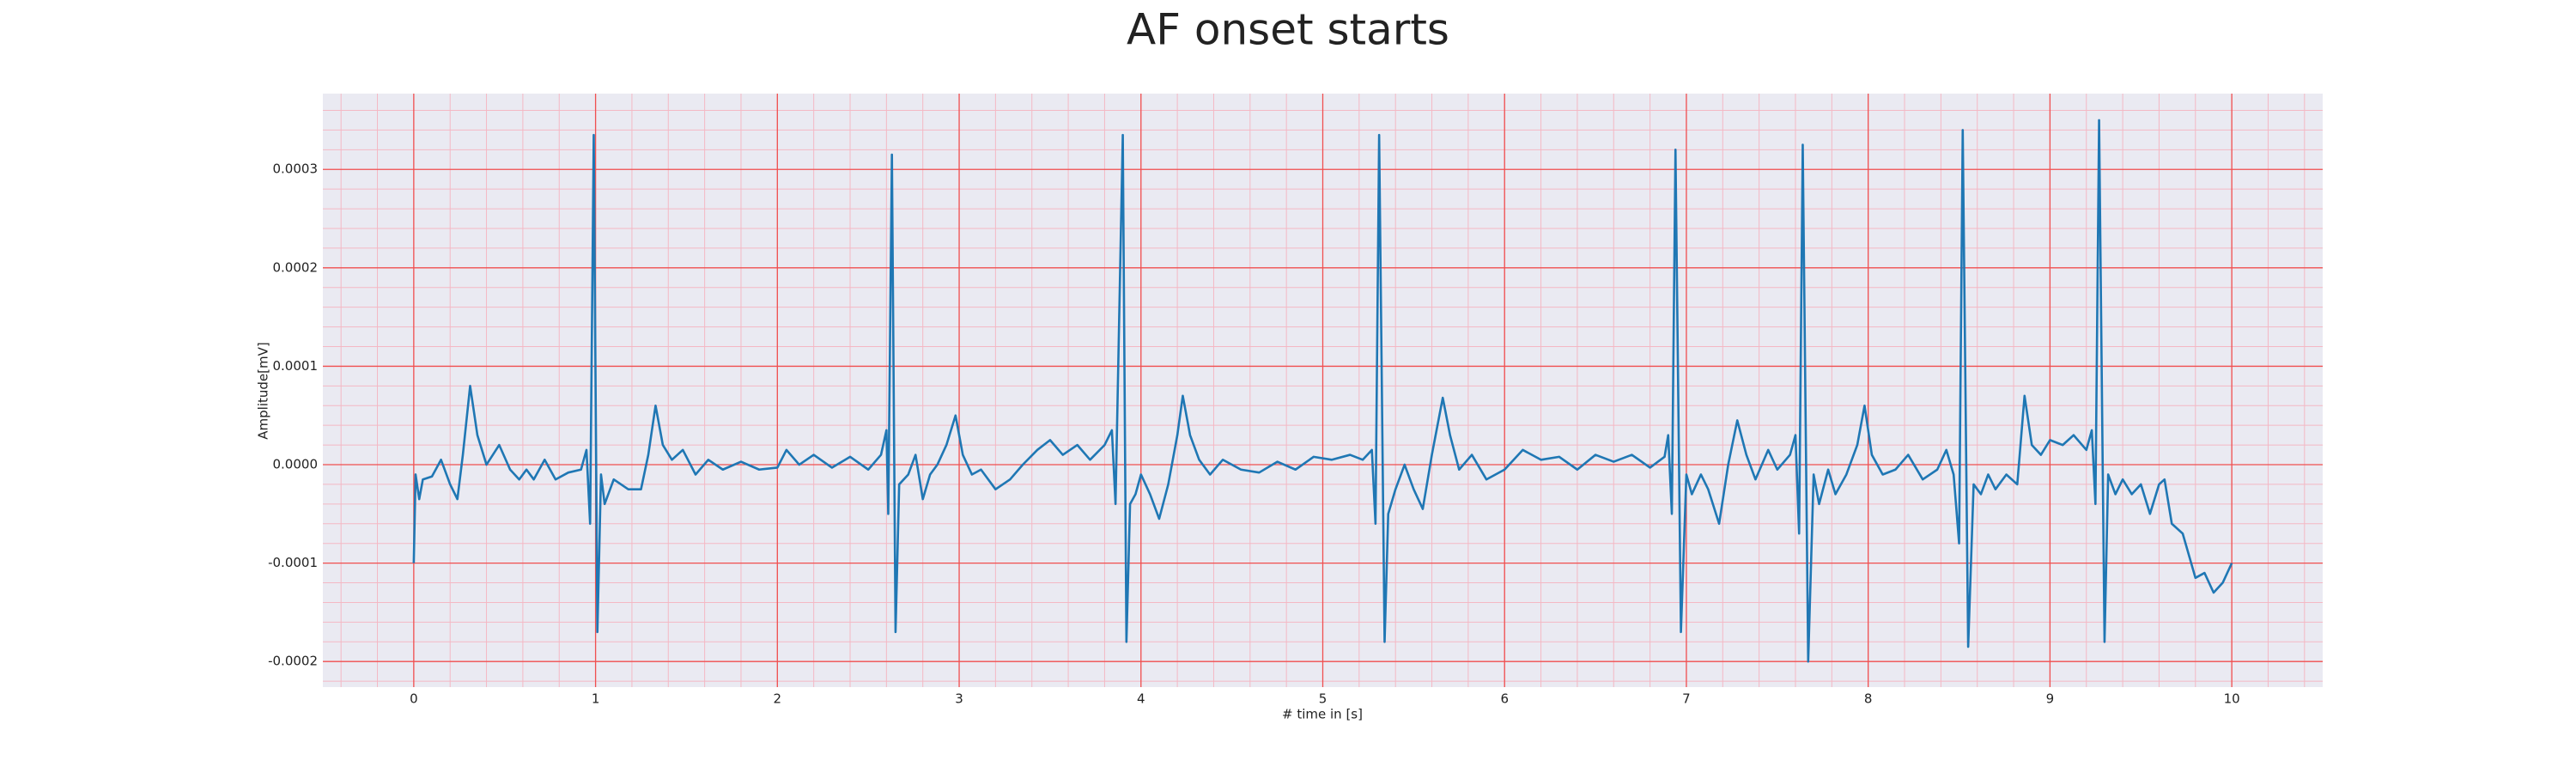 This screenshot has width=2576, height=773. I want to click on x-tick-label: 3, so click(959, 699).